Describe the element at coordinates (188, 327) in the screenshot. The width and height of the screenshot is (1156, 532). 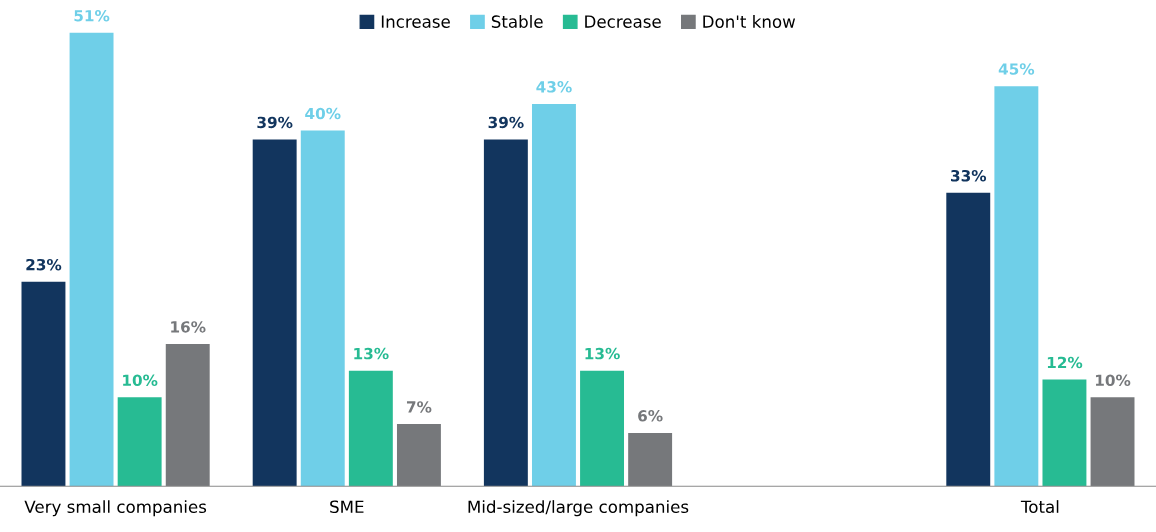
I see `data-label: 16%` at that location.